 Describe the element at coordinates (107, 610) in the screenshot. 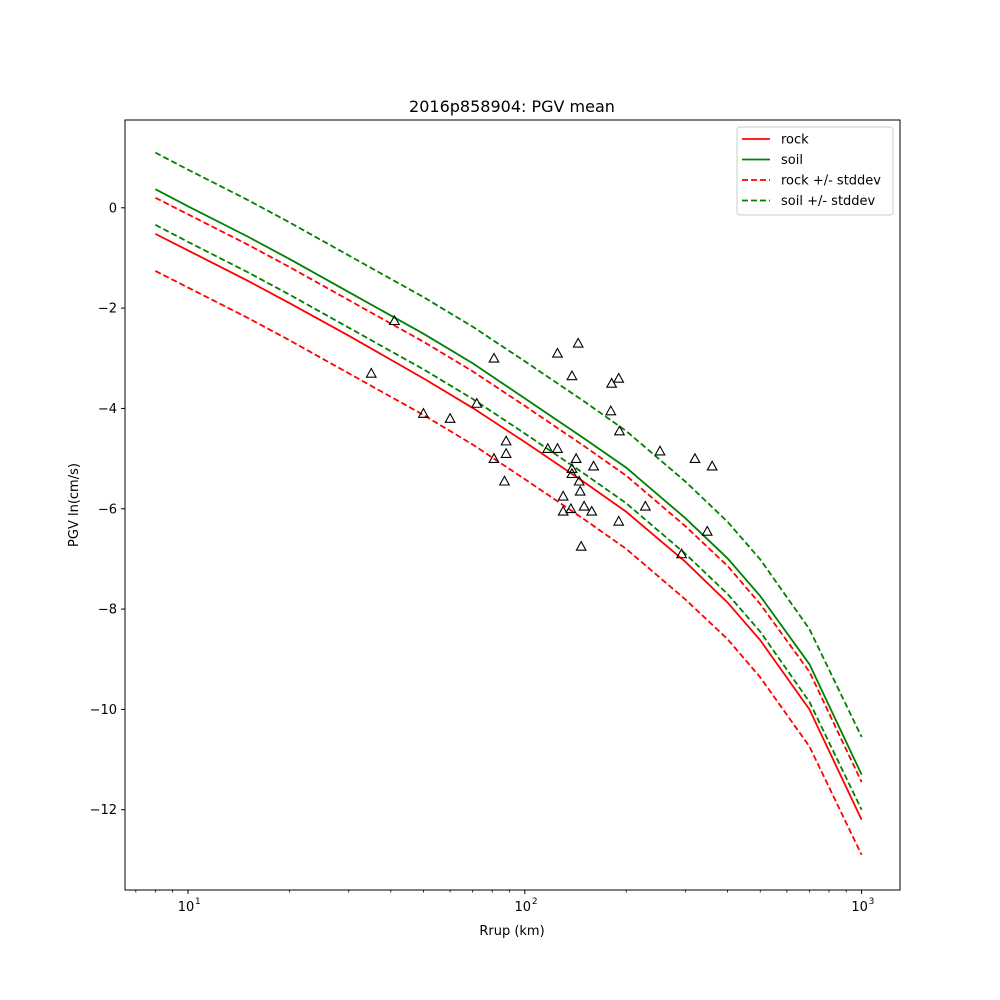

I see `y-tick-label: −8` at that location.